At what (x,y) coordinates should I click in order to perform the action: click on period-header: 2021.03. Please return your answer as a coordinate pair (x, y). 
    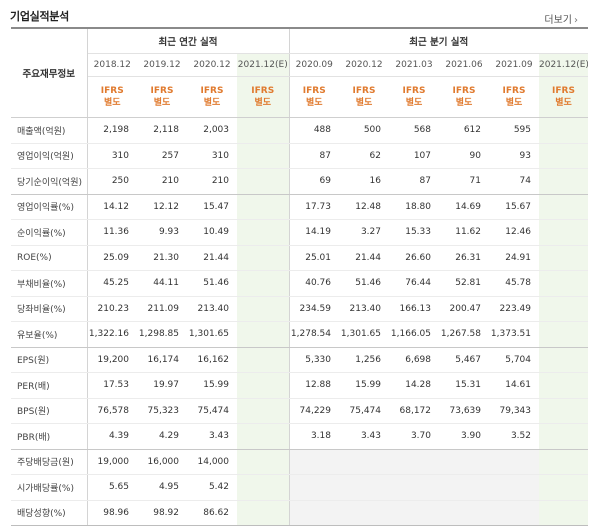
    Looking at the image, I should click on (414, 65).